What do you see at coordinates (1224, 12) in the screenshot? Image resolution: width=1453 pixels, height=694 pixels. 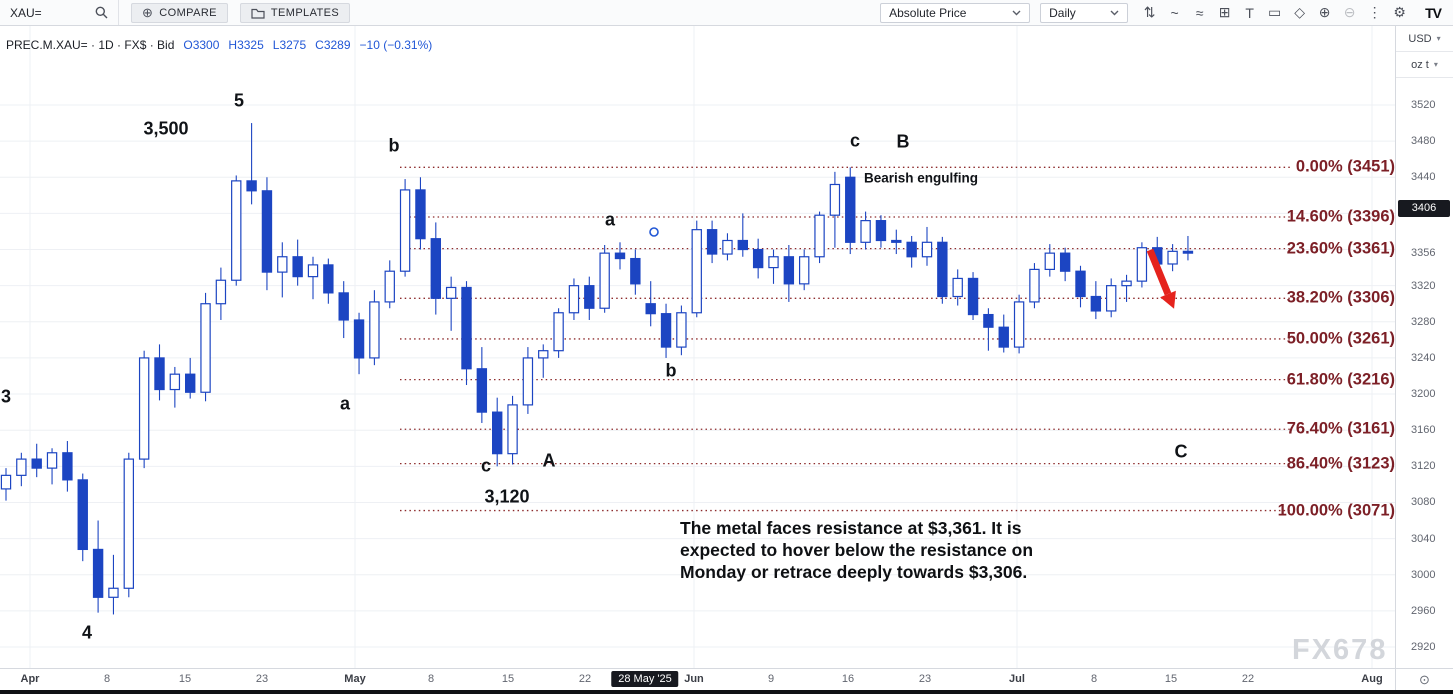 I see `layout-grid-icon: ⊞` at bounding box center [1224, 12].